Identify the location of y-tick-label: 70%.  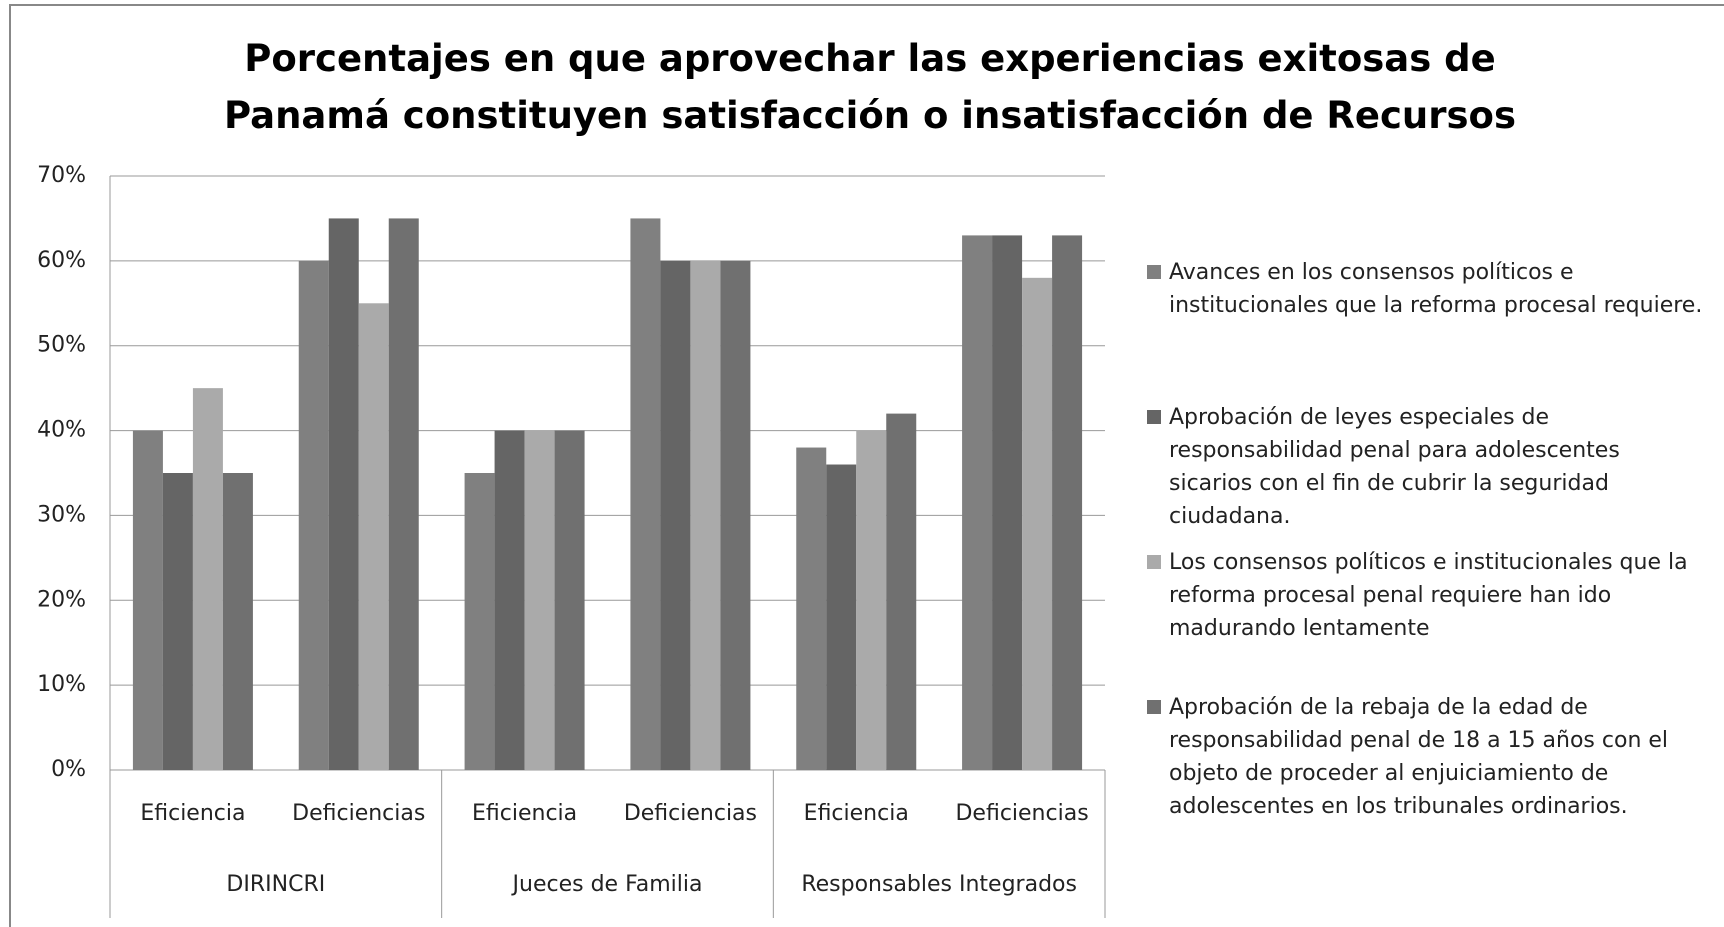
(61, 175).